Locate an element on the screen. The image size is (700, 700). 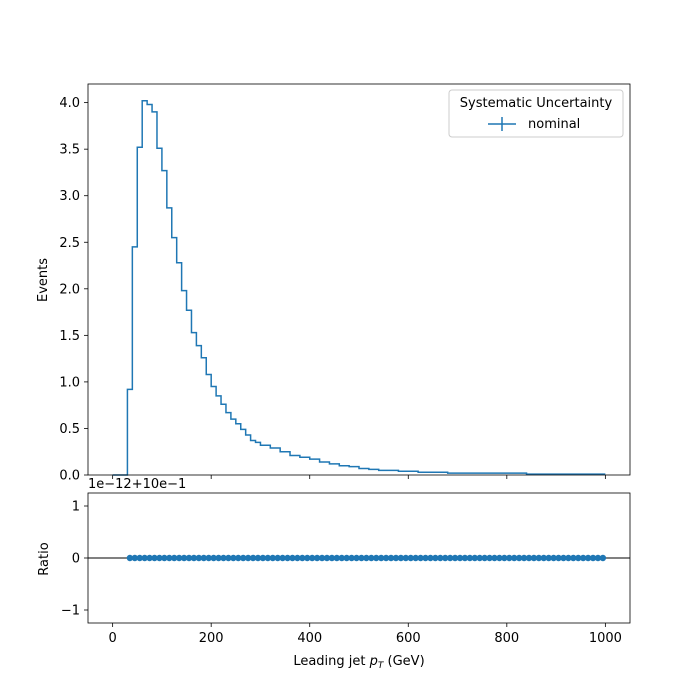
ratio-frame is located at coordinates (359, 558).